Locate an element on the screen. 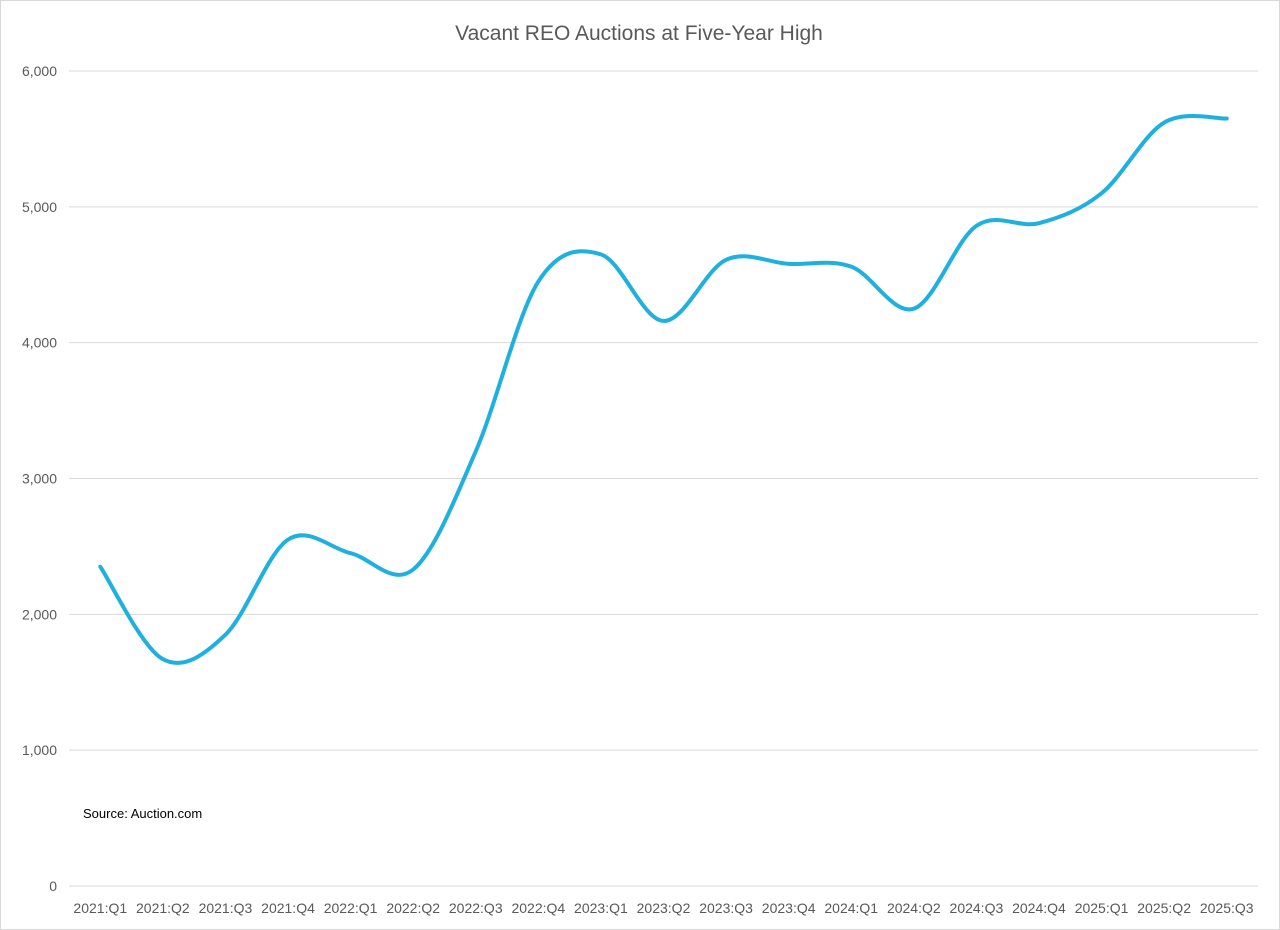  x-tick-label: 2025:Q3 is located at coordinates (1227, 908).